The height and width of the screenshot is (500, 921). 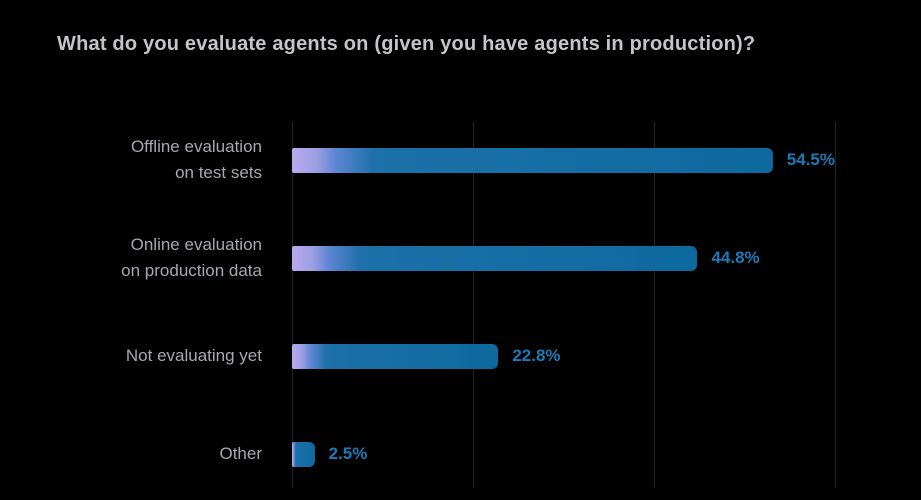 I want to click on category-label: Online evaluation on production data, so click(x=191, y=257).